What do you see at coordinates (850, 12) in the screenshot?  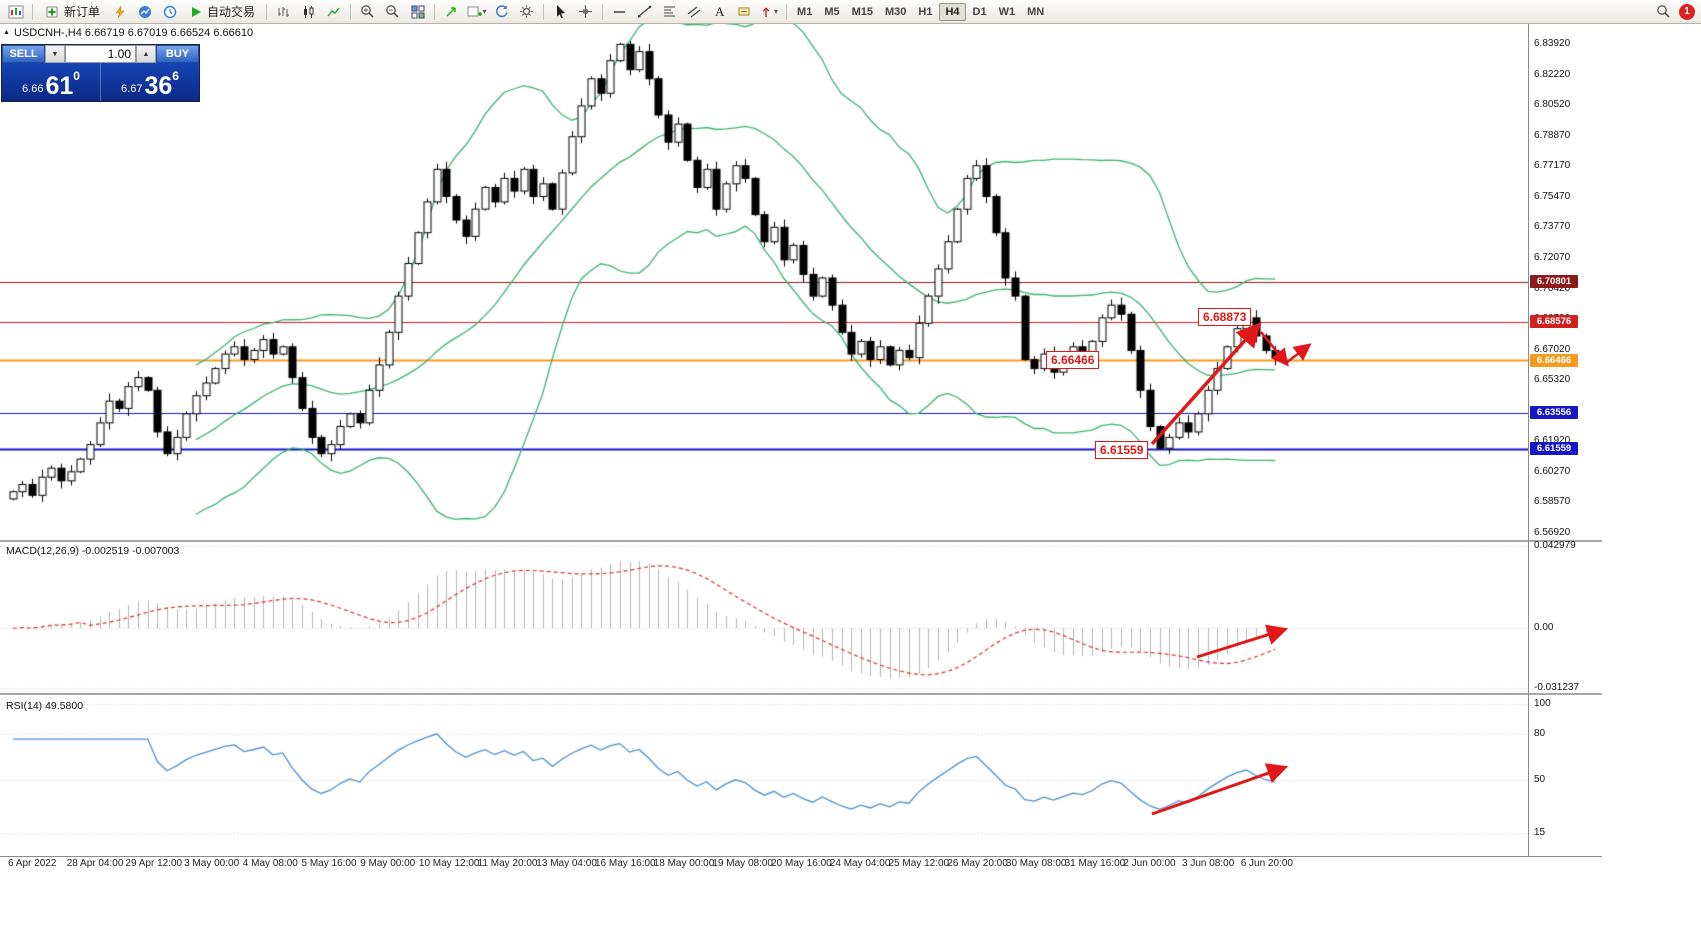 I see `toolbar: 新订单 自动交易 ▾ A ▾ M1 M5 M1` at bounding box center [850, 12].